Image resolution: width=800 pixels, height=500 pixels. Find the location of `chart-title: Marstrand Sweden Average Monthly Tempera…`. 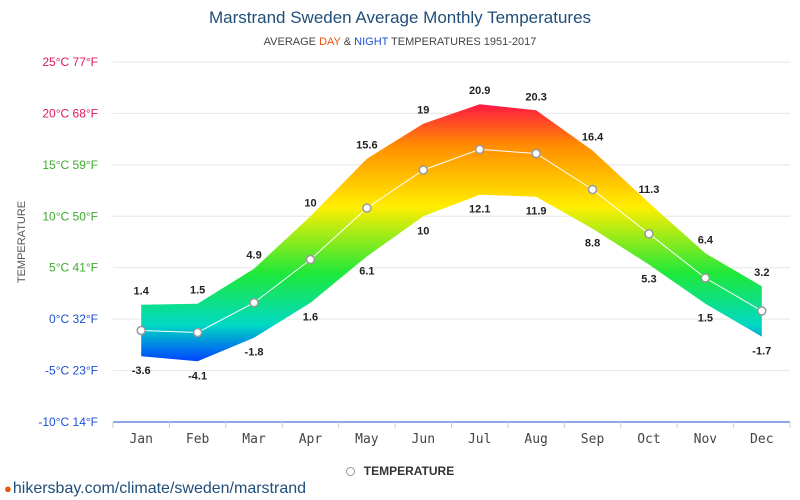

chart-title: Marstrand Sweden Average Monthly Tempera… is located at coordinates (400, 17).